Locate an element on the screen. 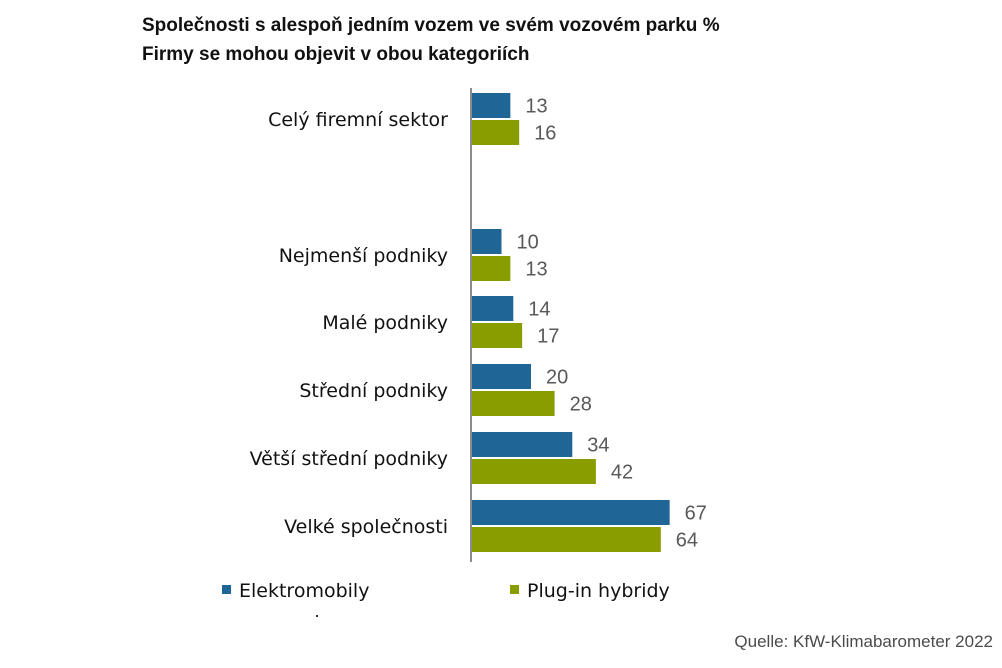 Image resolution: width=1002 pixels, height=668 pixels. data-label: 16 is located at coordinates (545, 134).